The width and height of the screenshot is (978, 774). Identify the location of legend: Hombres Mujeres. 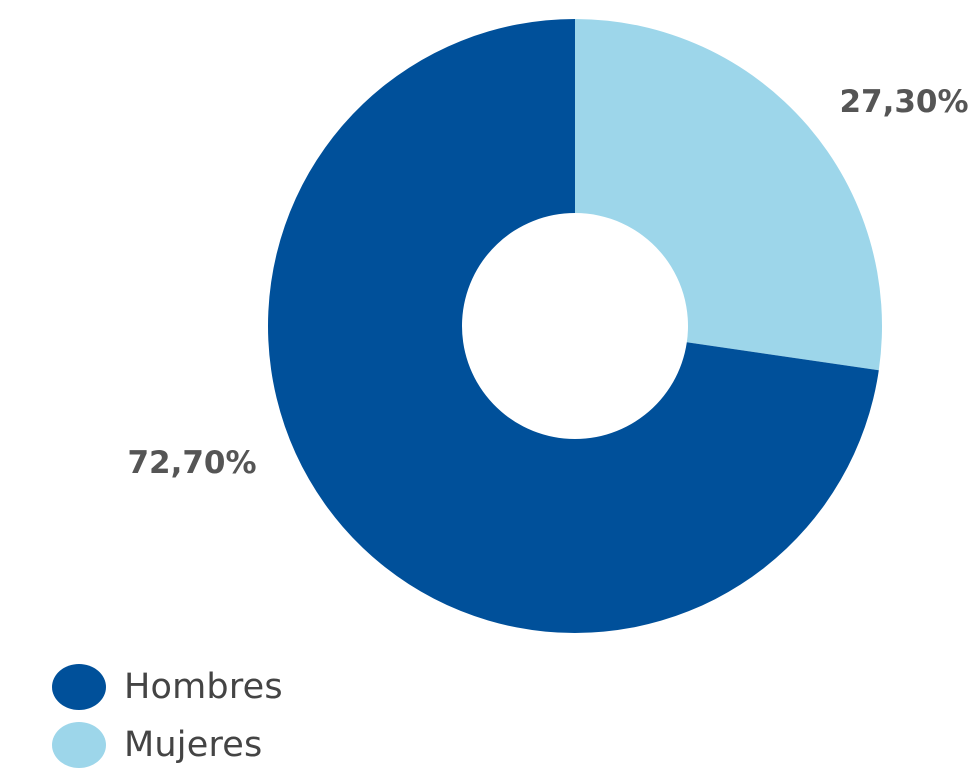
(167, 716).